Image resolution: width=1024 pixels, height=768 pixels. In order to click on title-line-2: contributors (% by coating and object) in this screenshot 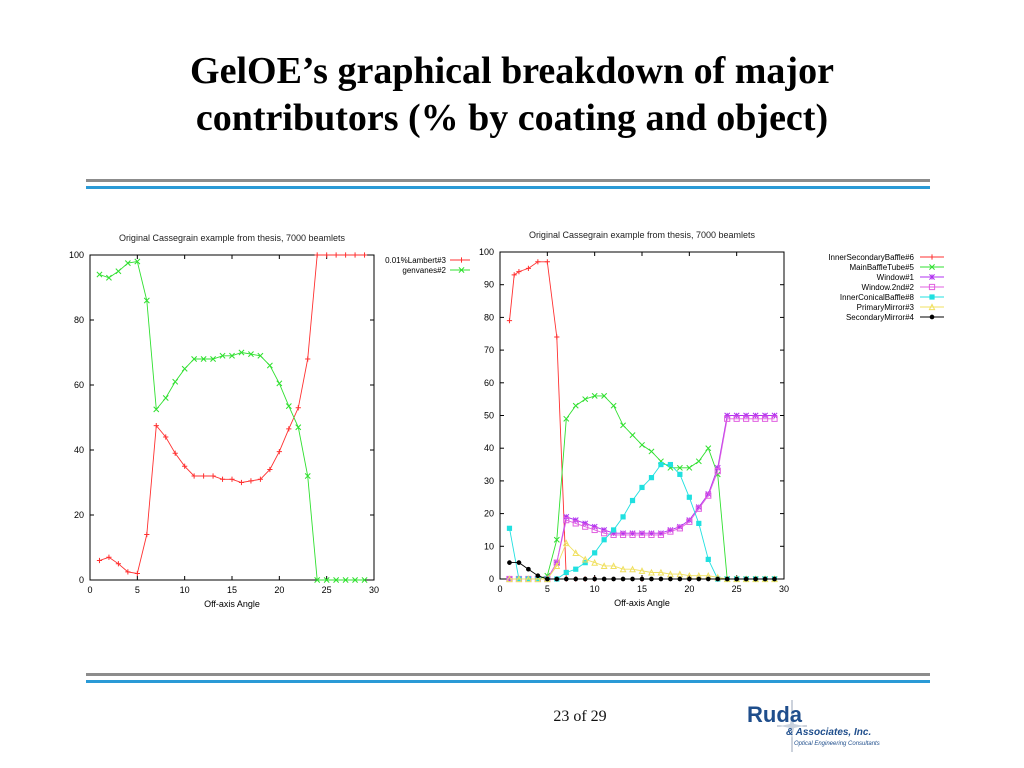, I will do `click(512, 118)`.